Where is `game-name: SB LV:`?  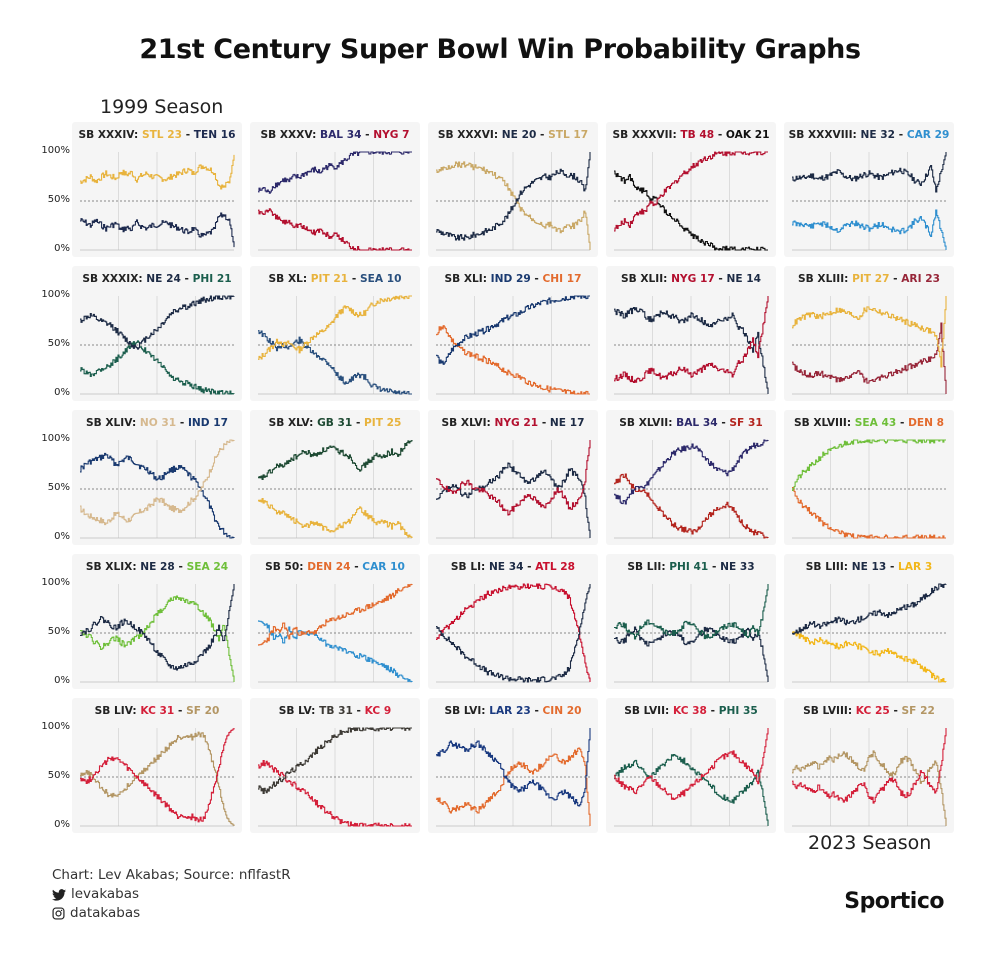 game-name: SB LV: is located at coordinates (299, 711).